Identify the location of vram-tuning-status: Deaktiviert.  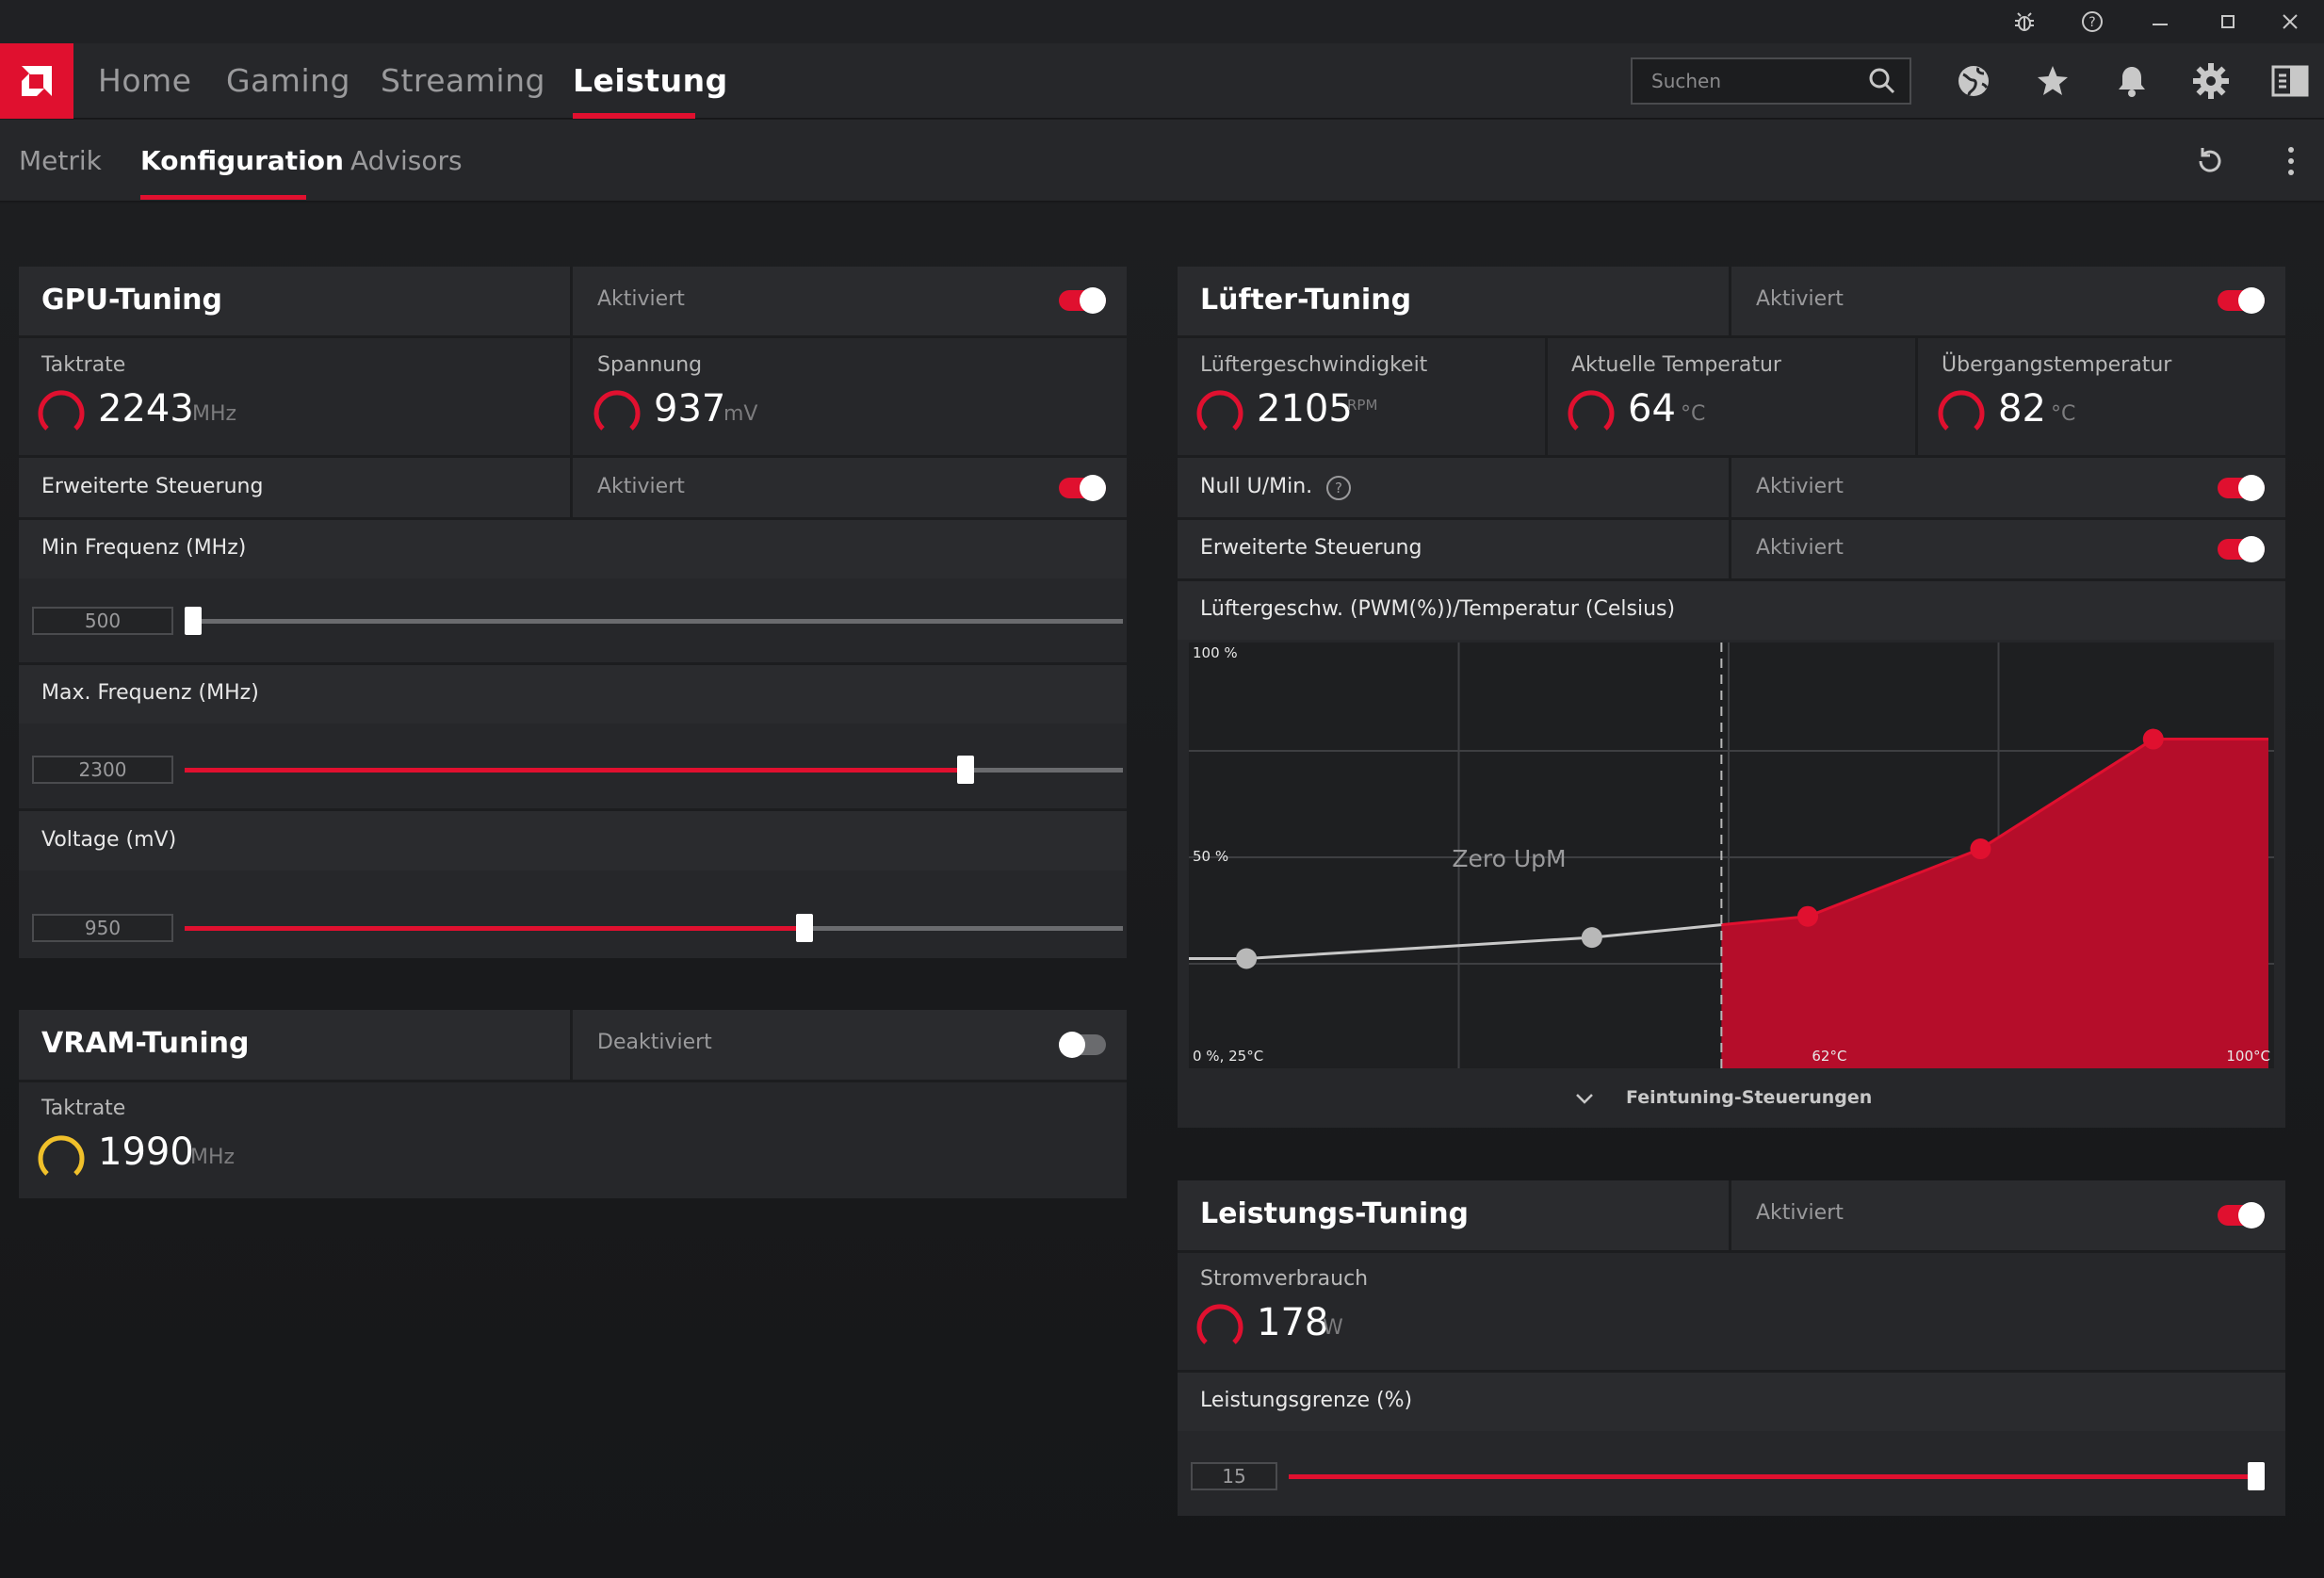
(655, 1043).